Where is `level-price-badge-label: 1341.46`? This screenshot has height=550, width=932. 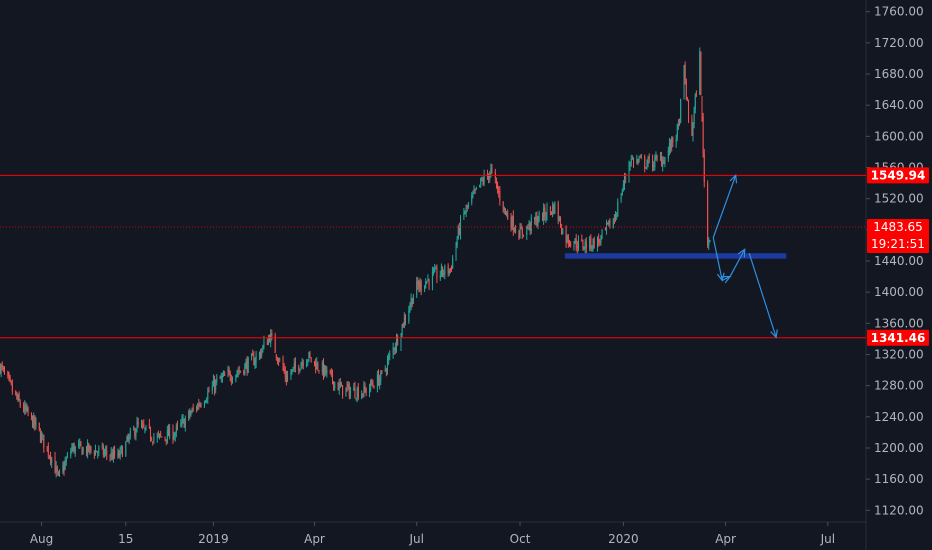 level-price-badge-label: 1341.46 is located at coordinates (898, 338).